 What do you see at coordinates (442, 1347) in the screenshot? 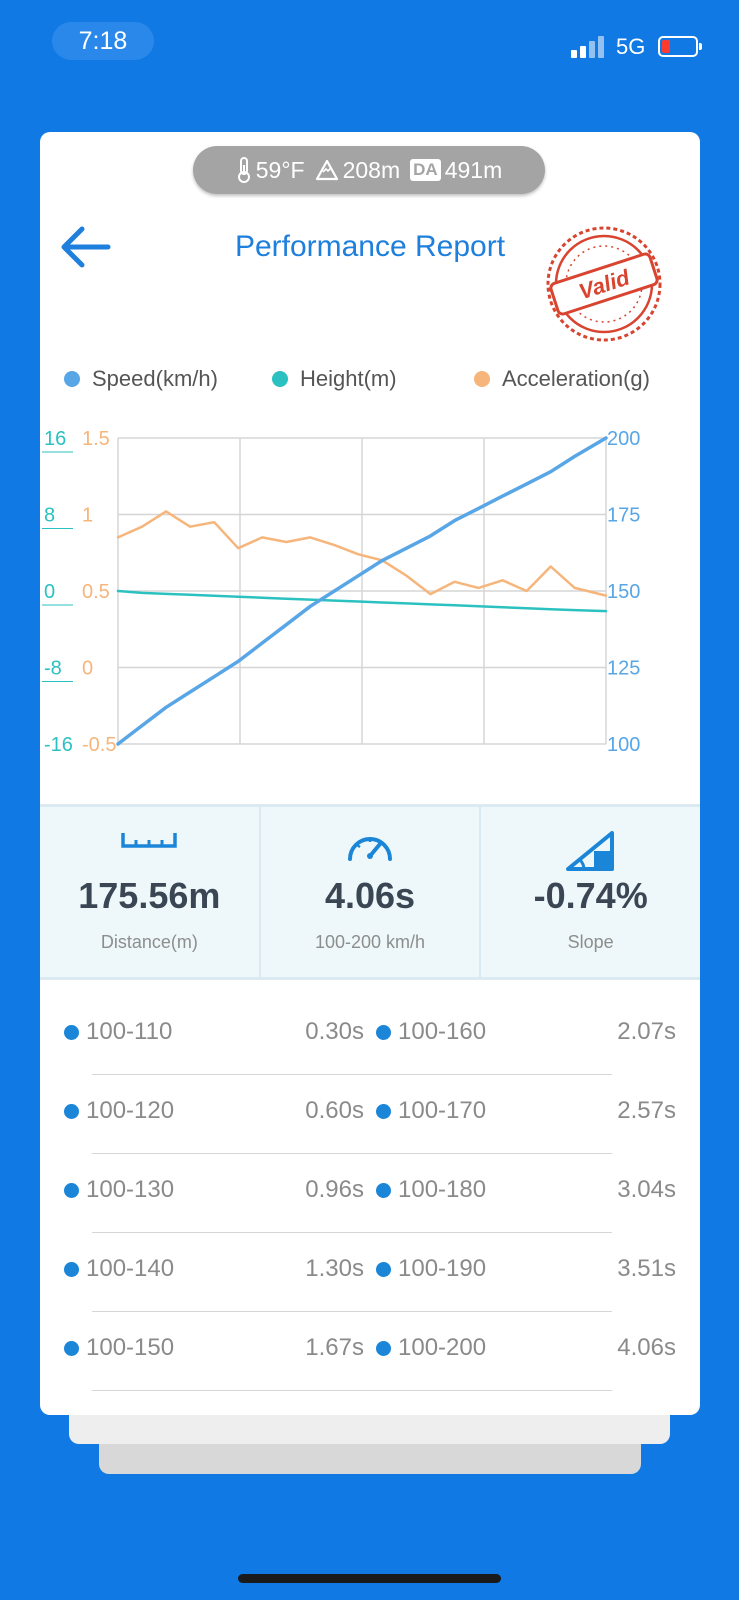
I see `split-range: 100-200` at bounding box center [442, 1347].